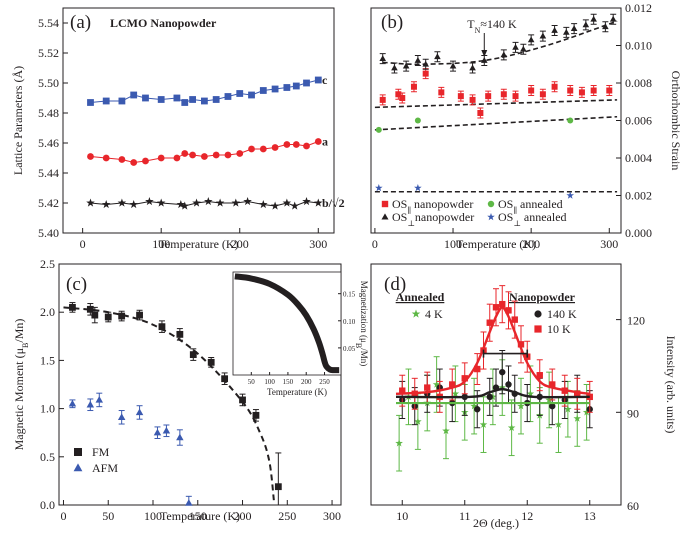 The image size is (684, 539). What do you see at coordinates (48, 173) in the screenshot?
I see `panel-a-y-tick-label: 5.44` at bounding box center [48, 173].